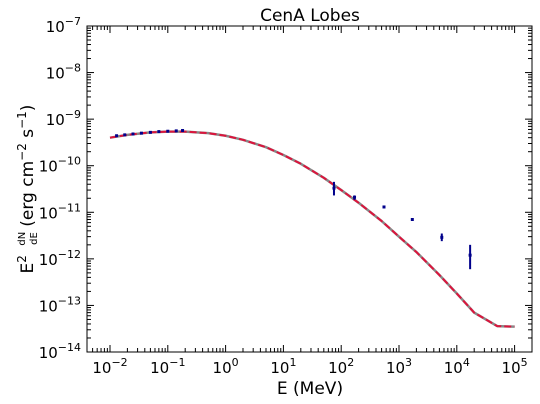 Image resolution: width=540 pixels, height=404 pixels. I want to click on y-axis-label: E2 dNdE (erg cm−2 s−1), so click(27, 189).